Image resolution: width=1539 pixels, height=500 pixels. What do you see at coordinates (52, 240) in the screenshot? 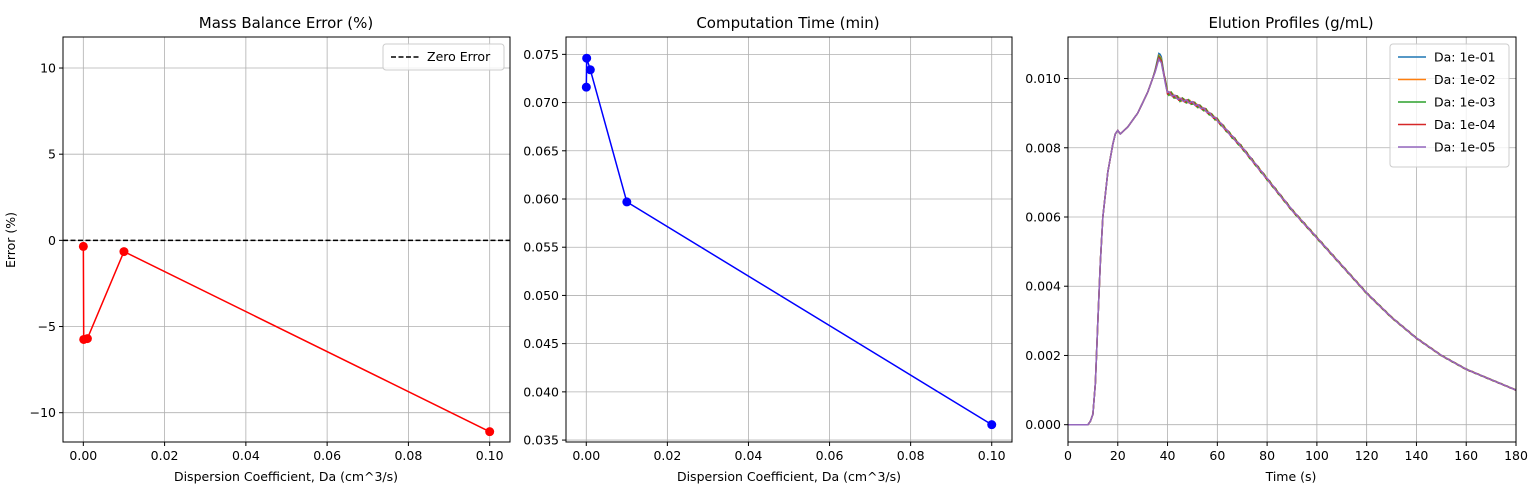
I see `mass-balance-error-y-tick-label: 0` at bounding box center [52, 240].